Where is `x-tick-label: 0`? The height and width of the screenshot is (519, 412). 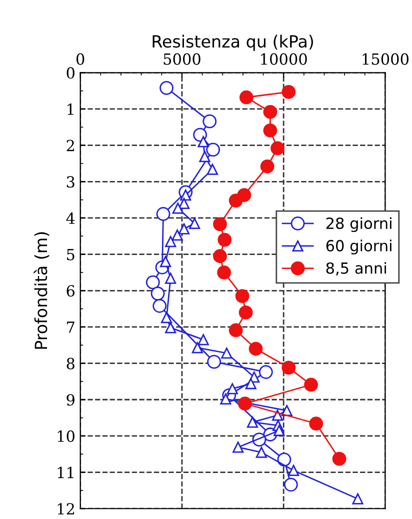
x-tick-label: 0 is located at coordinates (80, 59).